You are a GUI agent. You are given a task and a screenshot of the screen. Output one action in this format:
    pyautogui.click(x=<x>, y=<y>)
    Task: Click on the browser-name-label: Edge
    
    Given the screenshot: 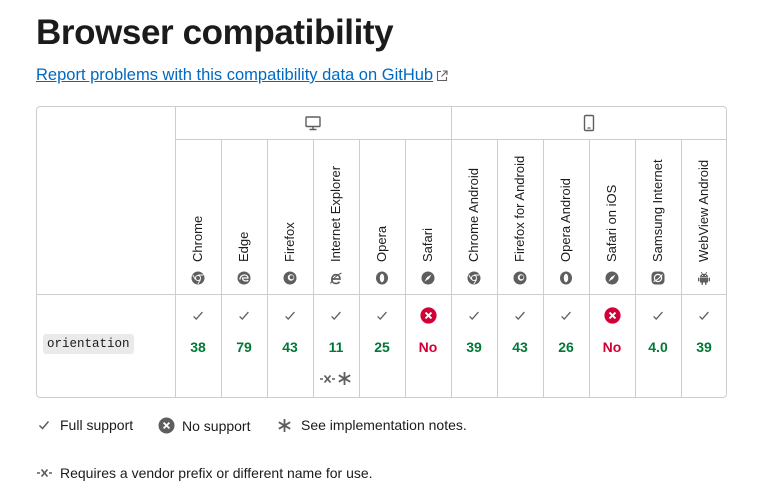 What is the action you would take?
    pyautogui.click(x=243, y=246)
    